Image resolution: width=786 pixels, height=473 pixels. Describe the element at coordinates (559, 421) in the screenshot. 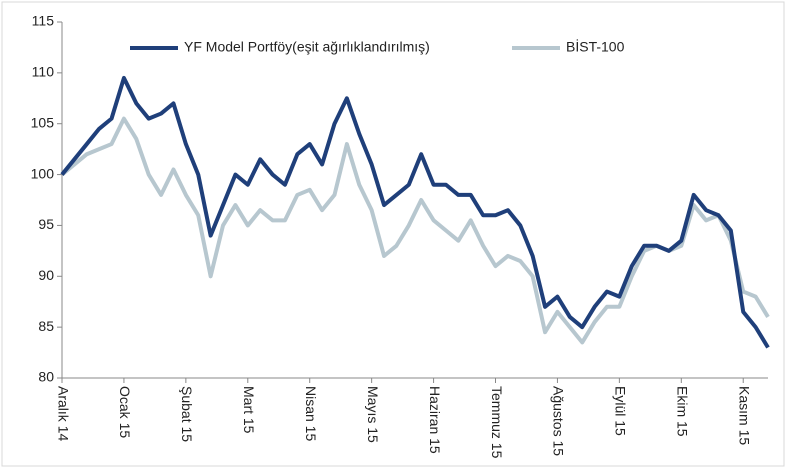

I see `x-tick-label: Ağustos 15` at that location.